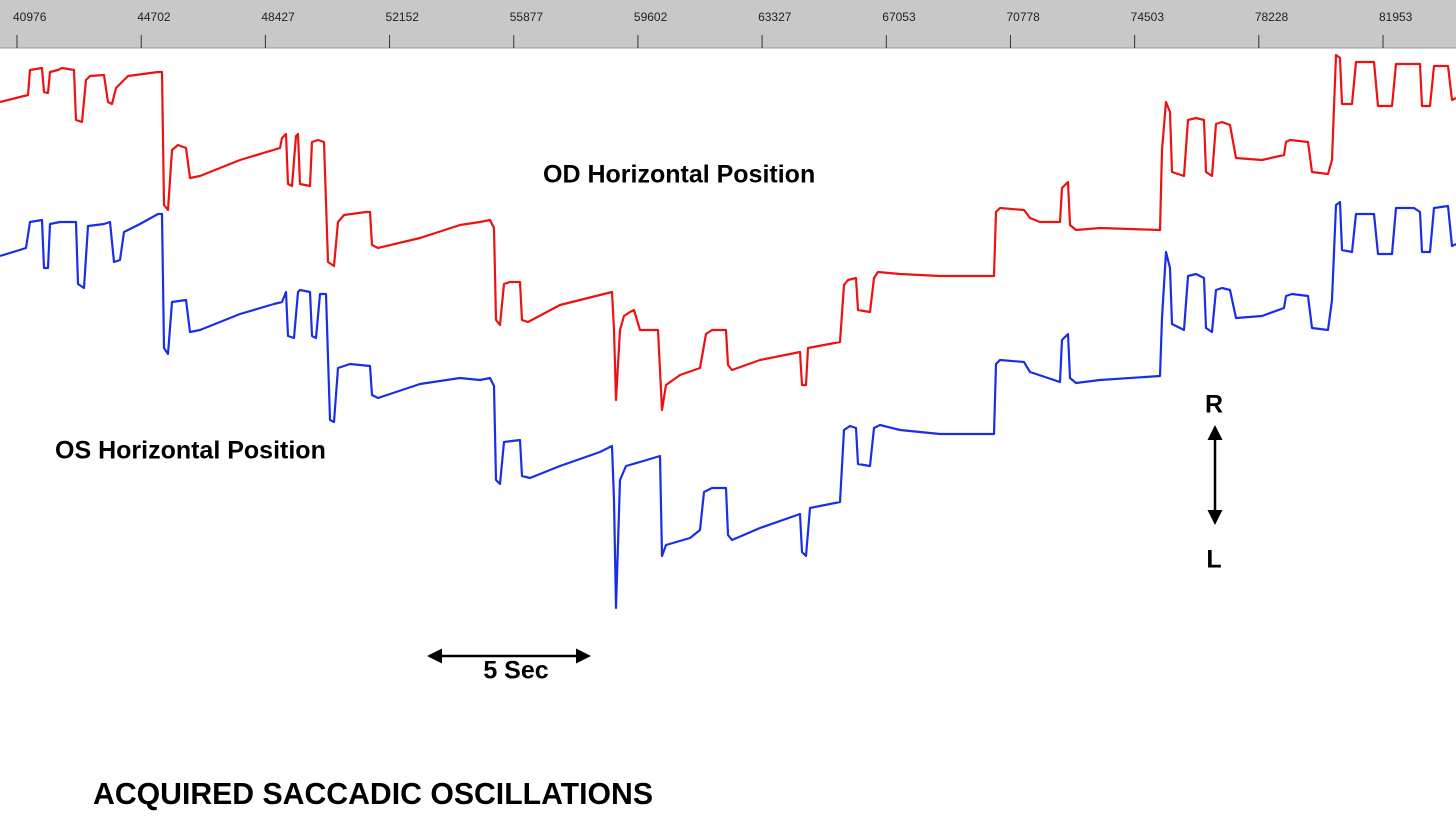  Describe the element at coordinates (1213, 560) in the screenshot. I see `left-label: L` at that location.